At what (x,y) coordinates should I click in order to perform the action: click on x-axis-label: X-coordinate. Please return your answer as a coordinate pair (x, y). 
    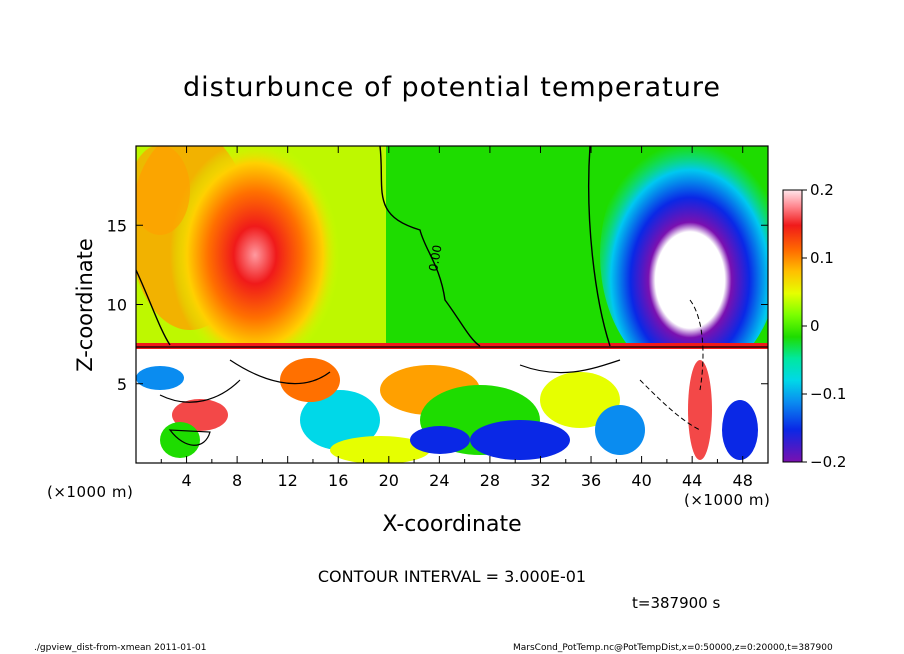
    Looking at the image, I should click on (452, 524).